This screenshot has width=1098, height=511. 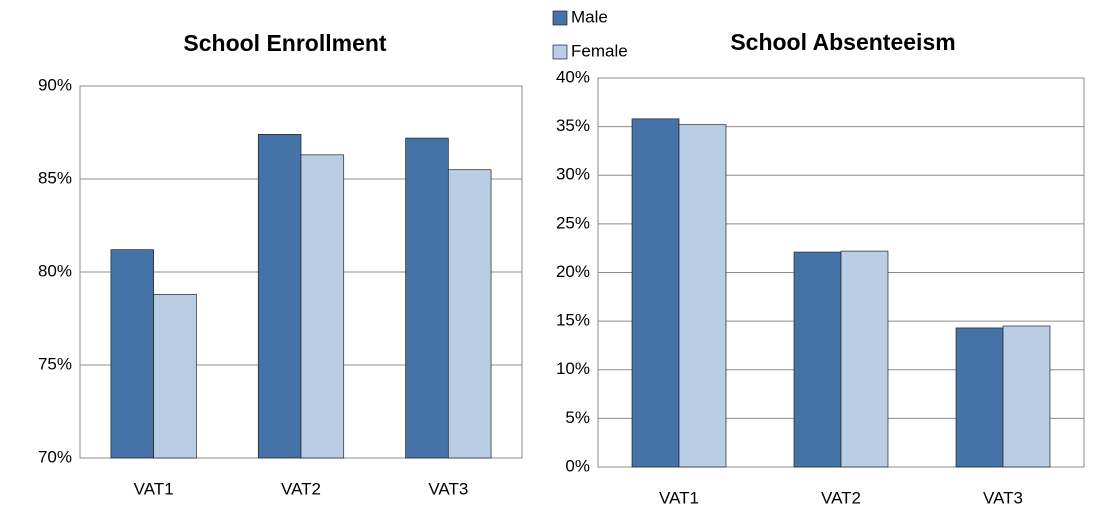 I want to click on y-tick-label: 10%, so click(x=573, y=368).